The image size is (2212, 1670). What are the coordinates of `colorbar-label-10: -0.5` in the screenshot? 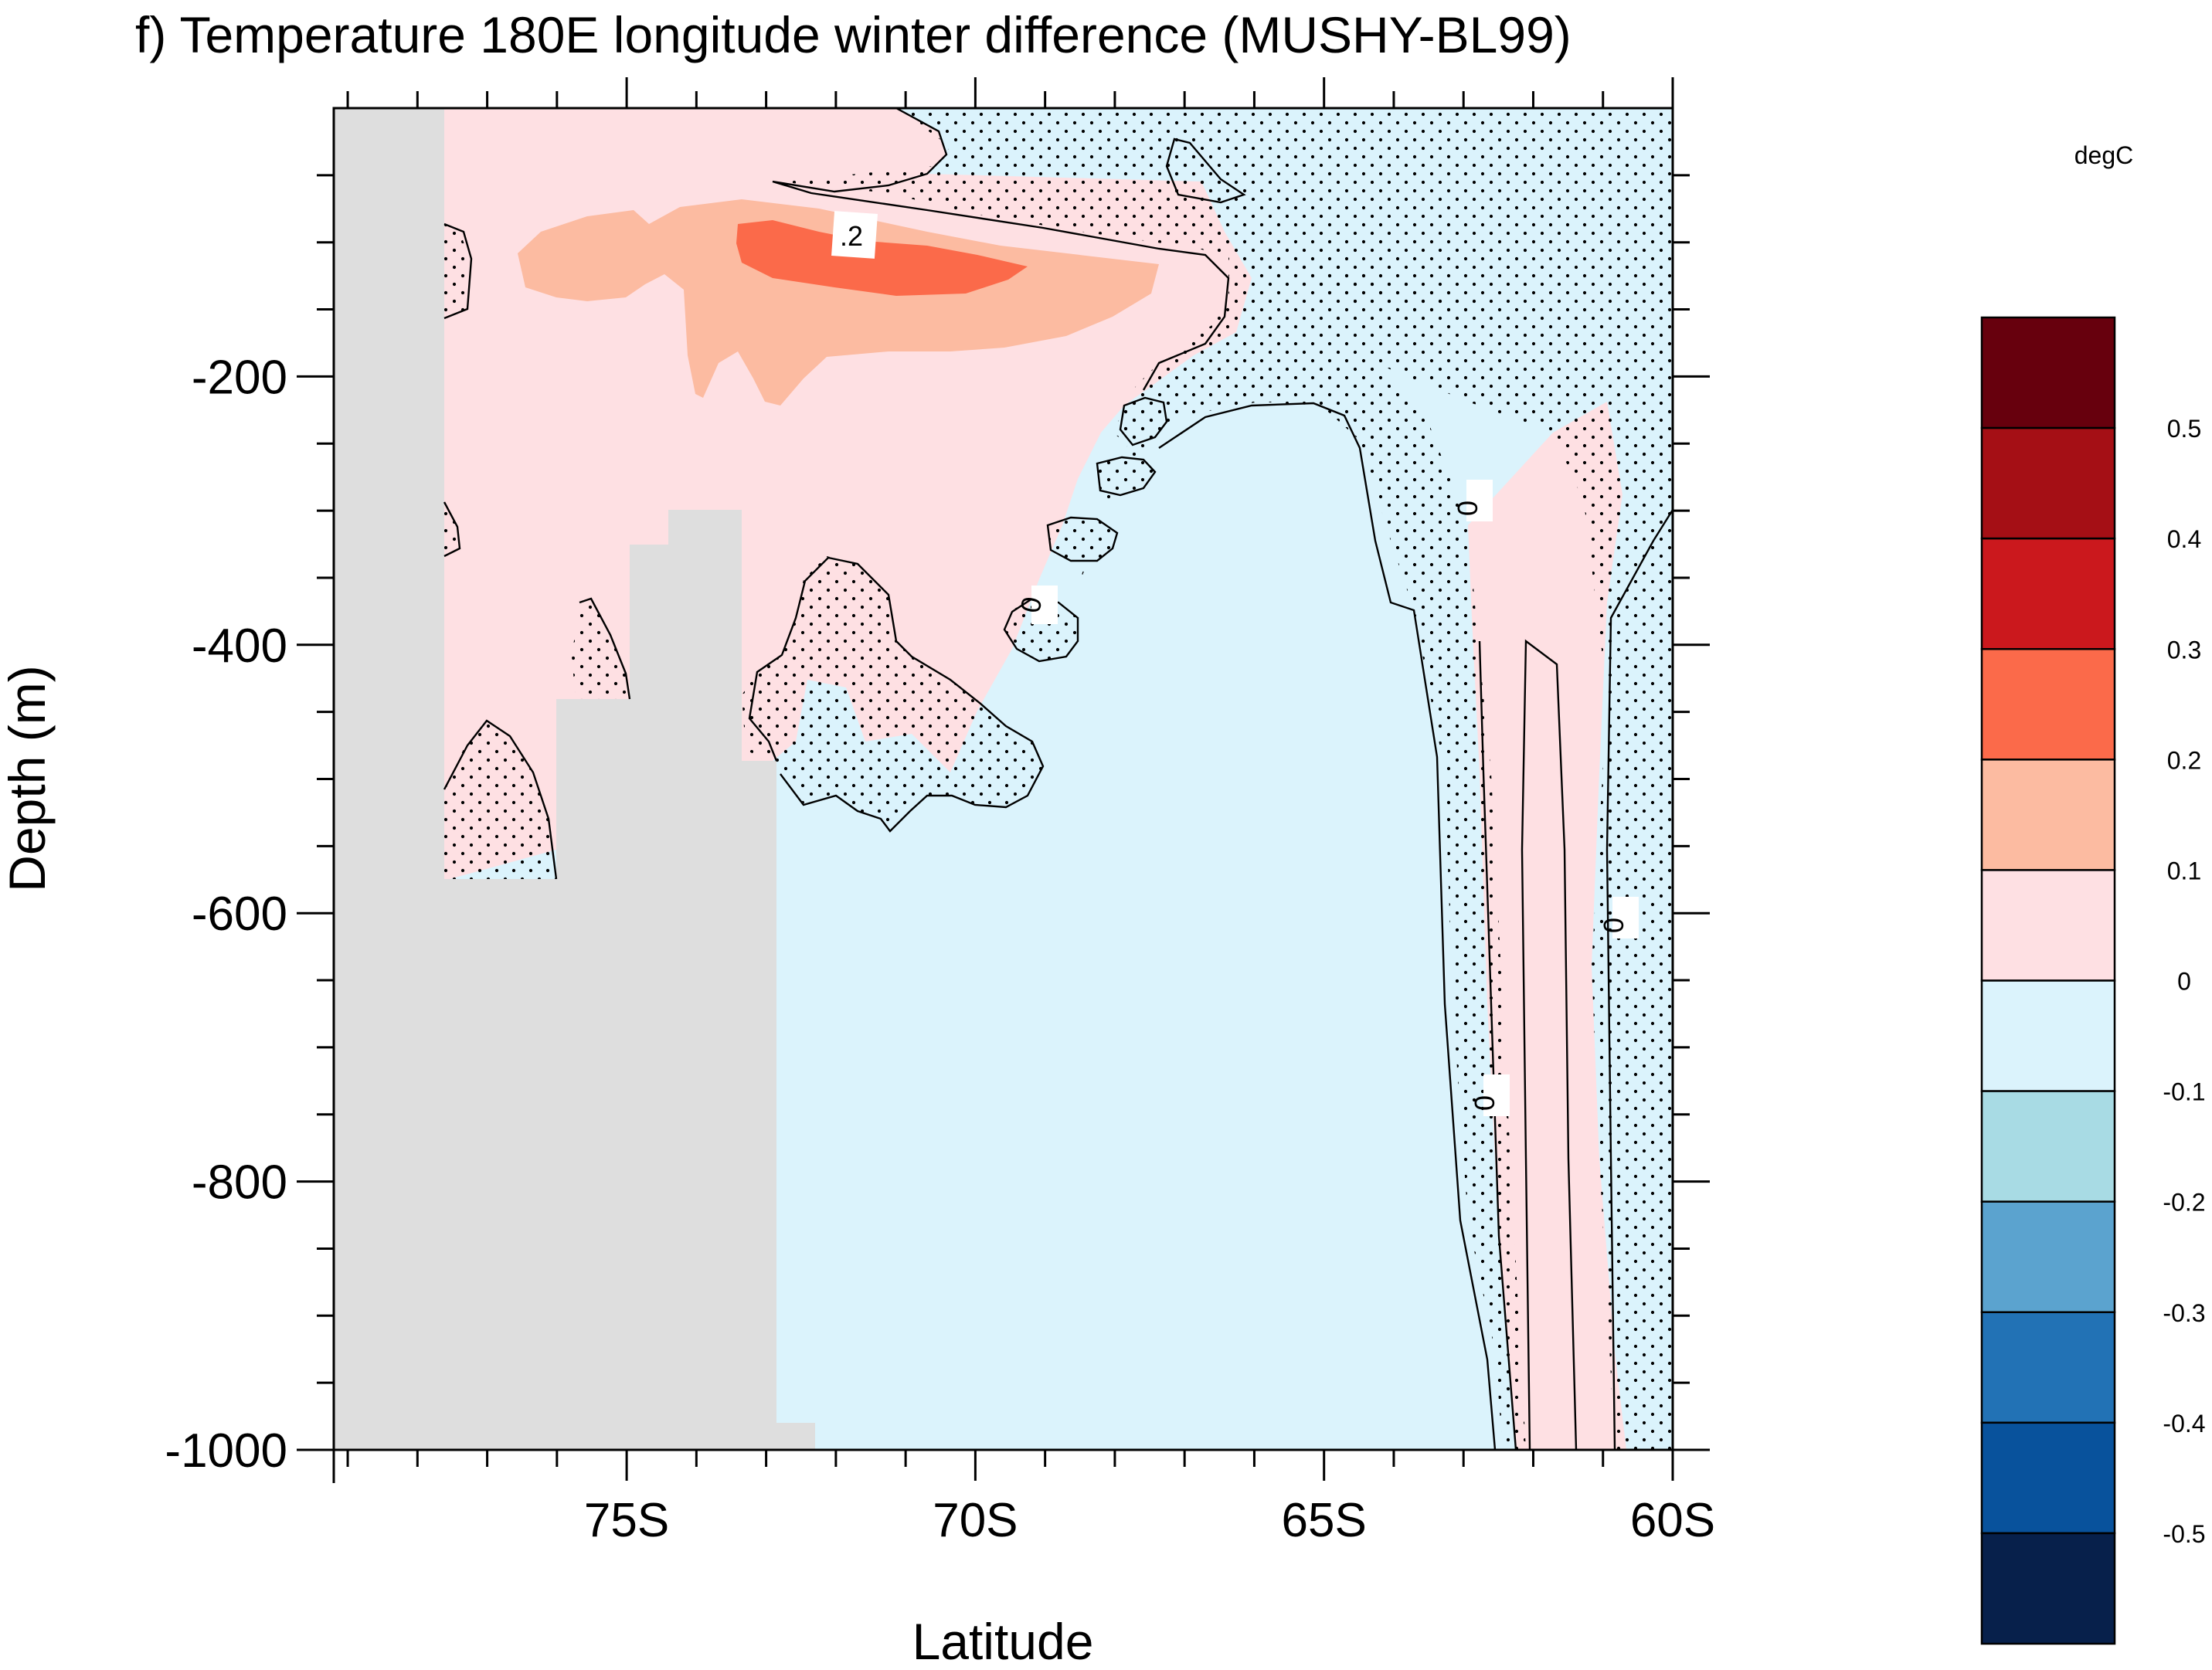 It's located at (2184, 1534).